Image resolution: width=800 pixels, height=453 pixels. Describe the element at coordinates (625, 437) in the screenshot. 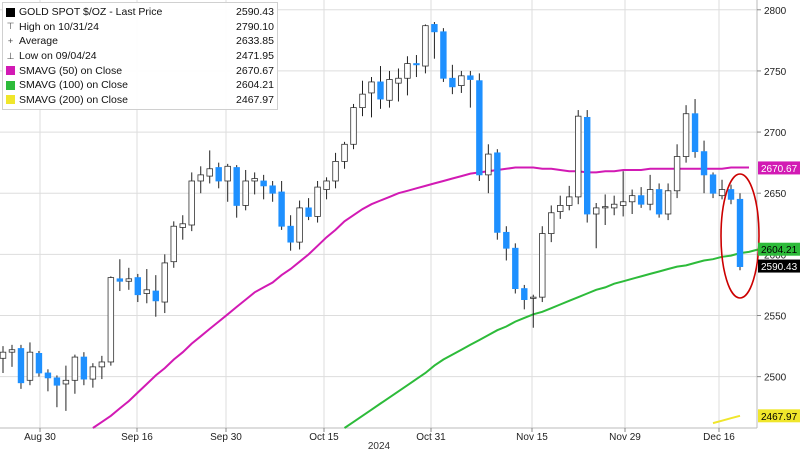

I see `x-tick-label: Nov 29` at that location.